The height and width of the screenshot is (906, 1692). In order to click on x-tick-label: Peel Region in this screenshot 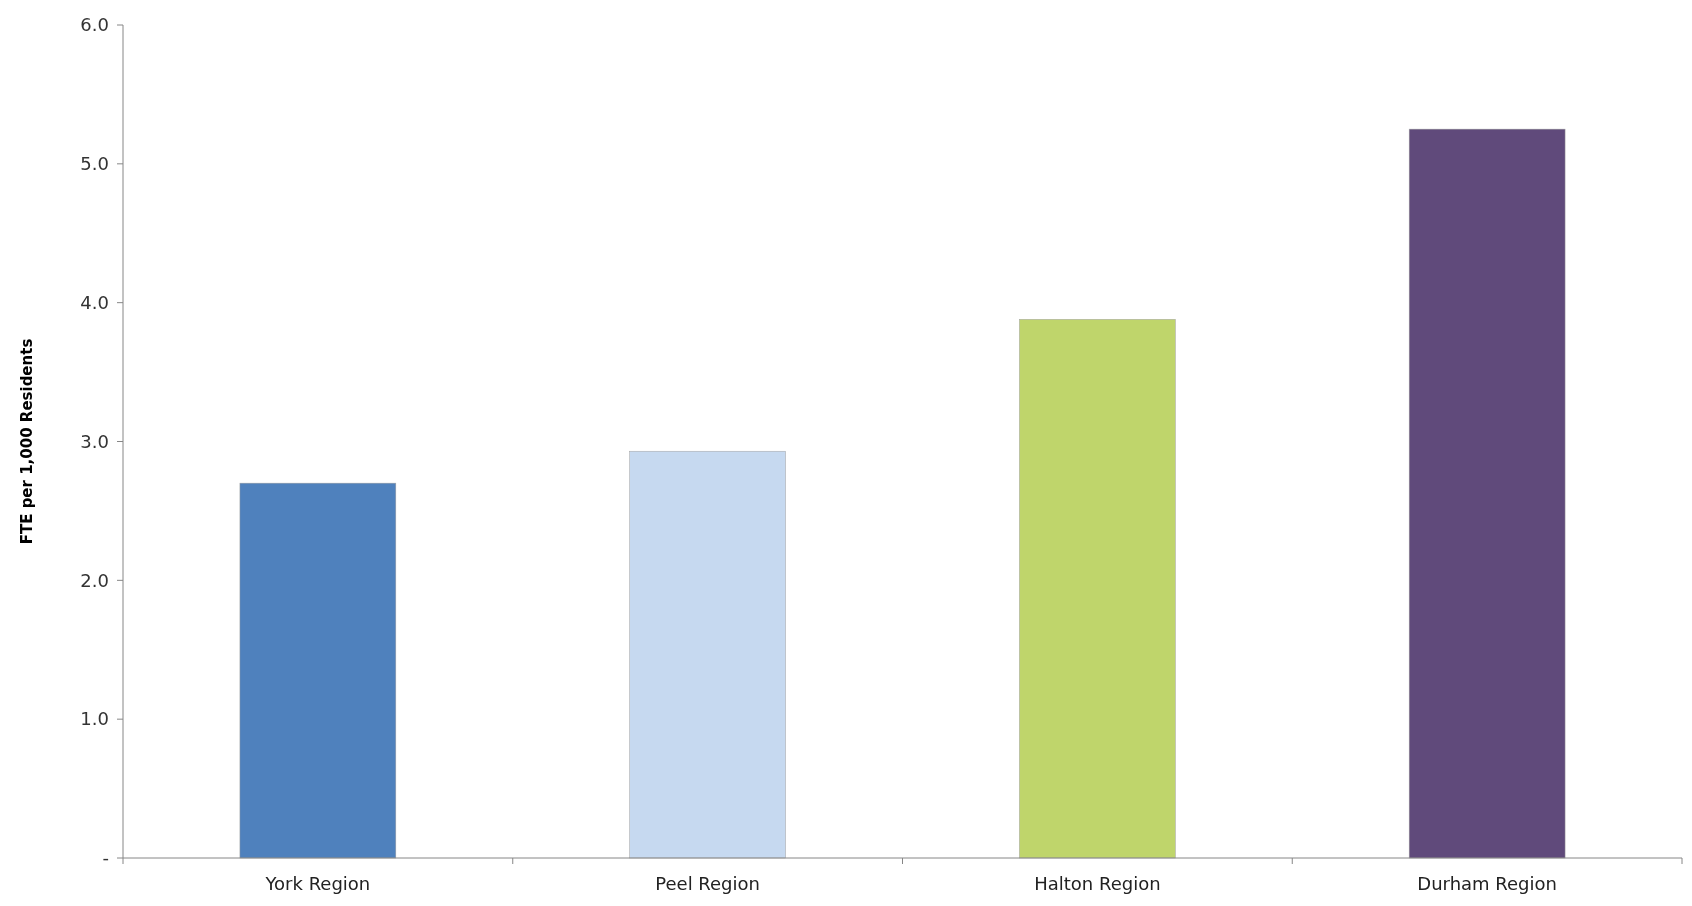, I will do `click(707, 883)`.